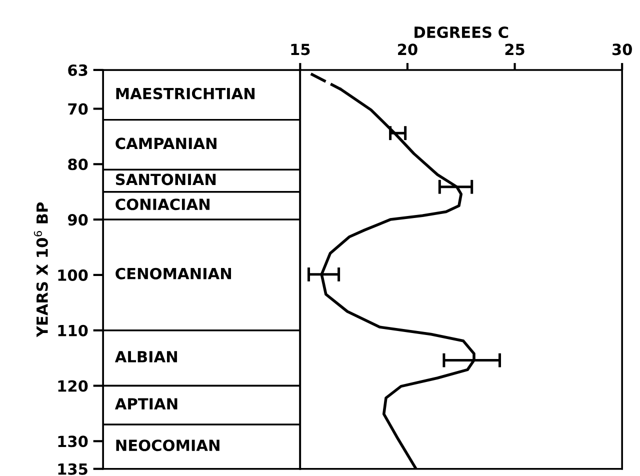  I want to click on y-tick-label: 90, so click(78, 220).